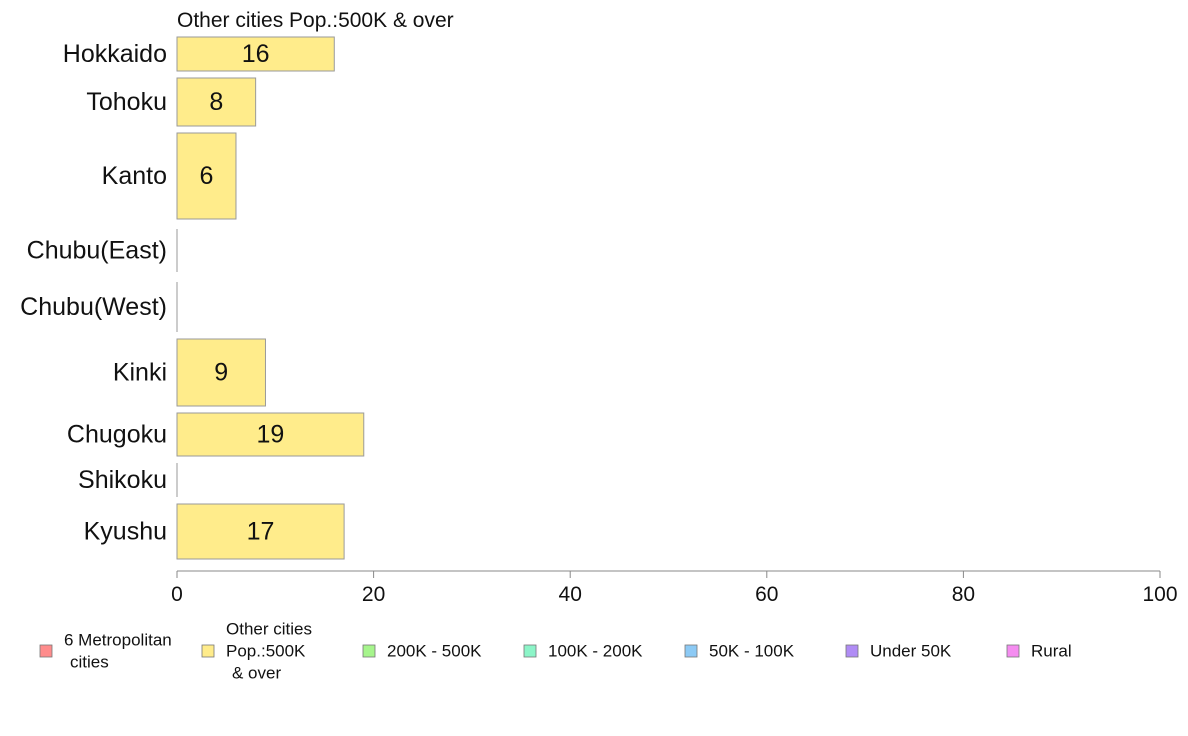 The height and width of the screenshot is (736, 1188). I want to click on legend-item: Rural, so click(1039, 651).